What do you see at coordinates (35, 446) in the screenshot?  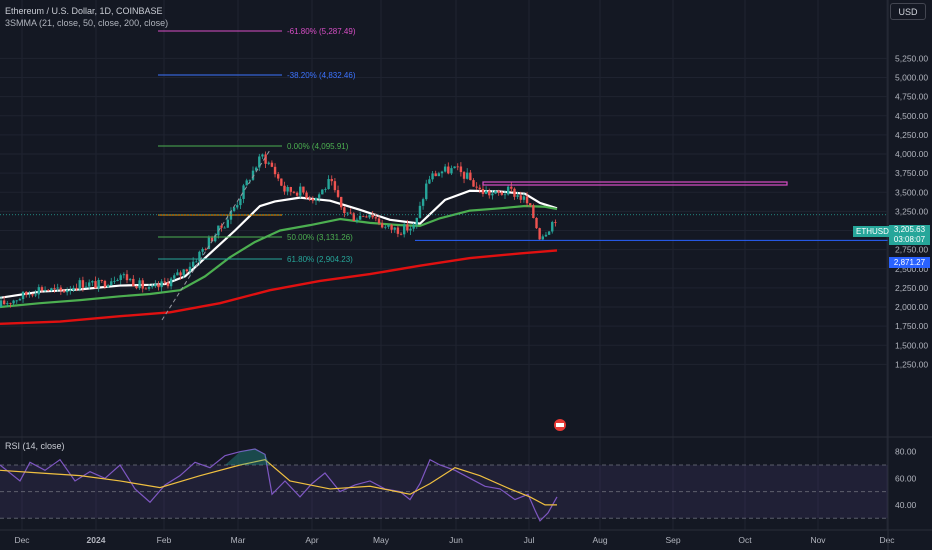 I see `rsi-legend: RSI (14, close)` at bounding box center [35, 446].